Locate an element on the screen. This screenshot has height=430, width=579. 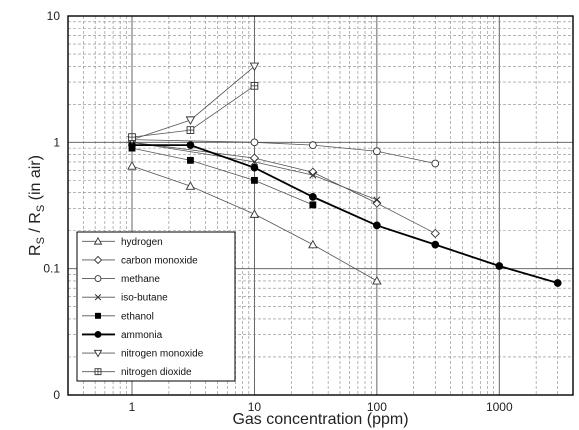
x-tick-label: 1000 is located at coordinates (499, 407).